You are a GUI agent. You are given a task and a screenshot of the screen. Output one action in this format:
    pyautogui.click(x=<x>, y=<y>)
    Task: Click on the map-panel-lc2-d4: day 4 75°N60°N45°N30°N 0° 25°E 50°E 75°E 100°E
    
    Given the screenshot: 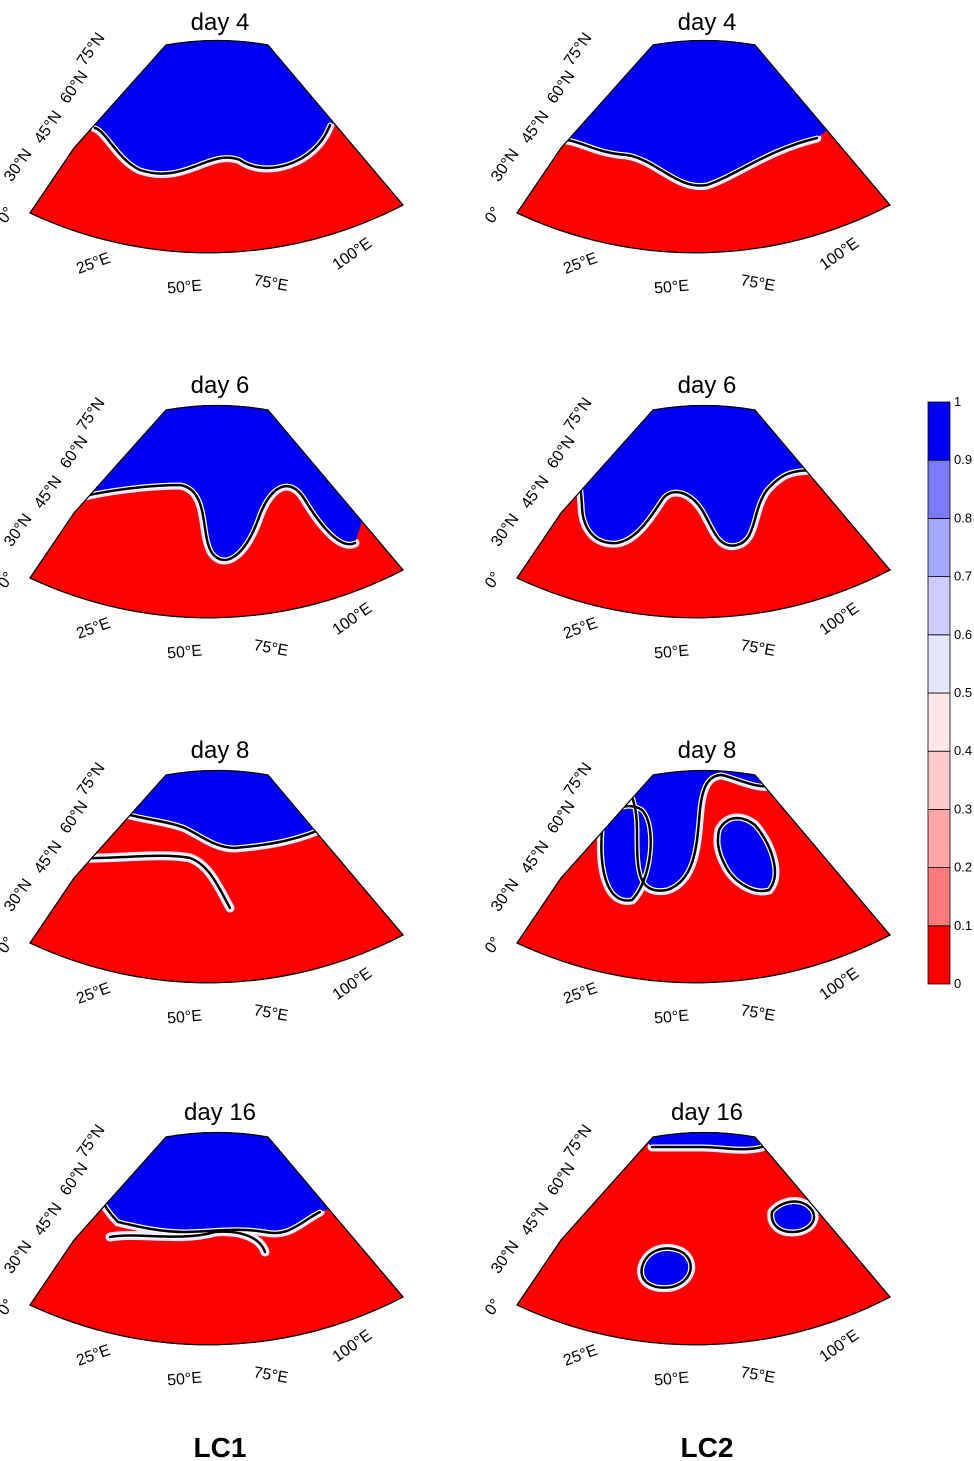 What is the action you would take?
    pyautogui.click(x=686, y=153)
    